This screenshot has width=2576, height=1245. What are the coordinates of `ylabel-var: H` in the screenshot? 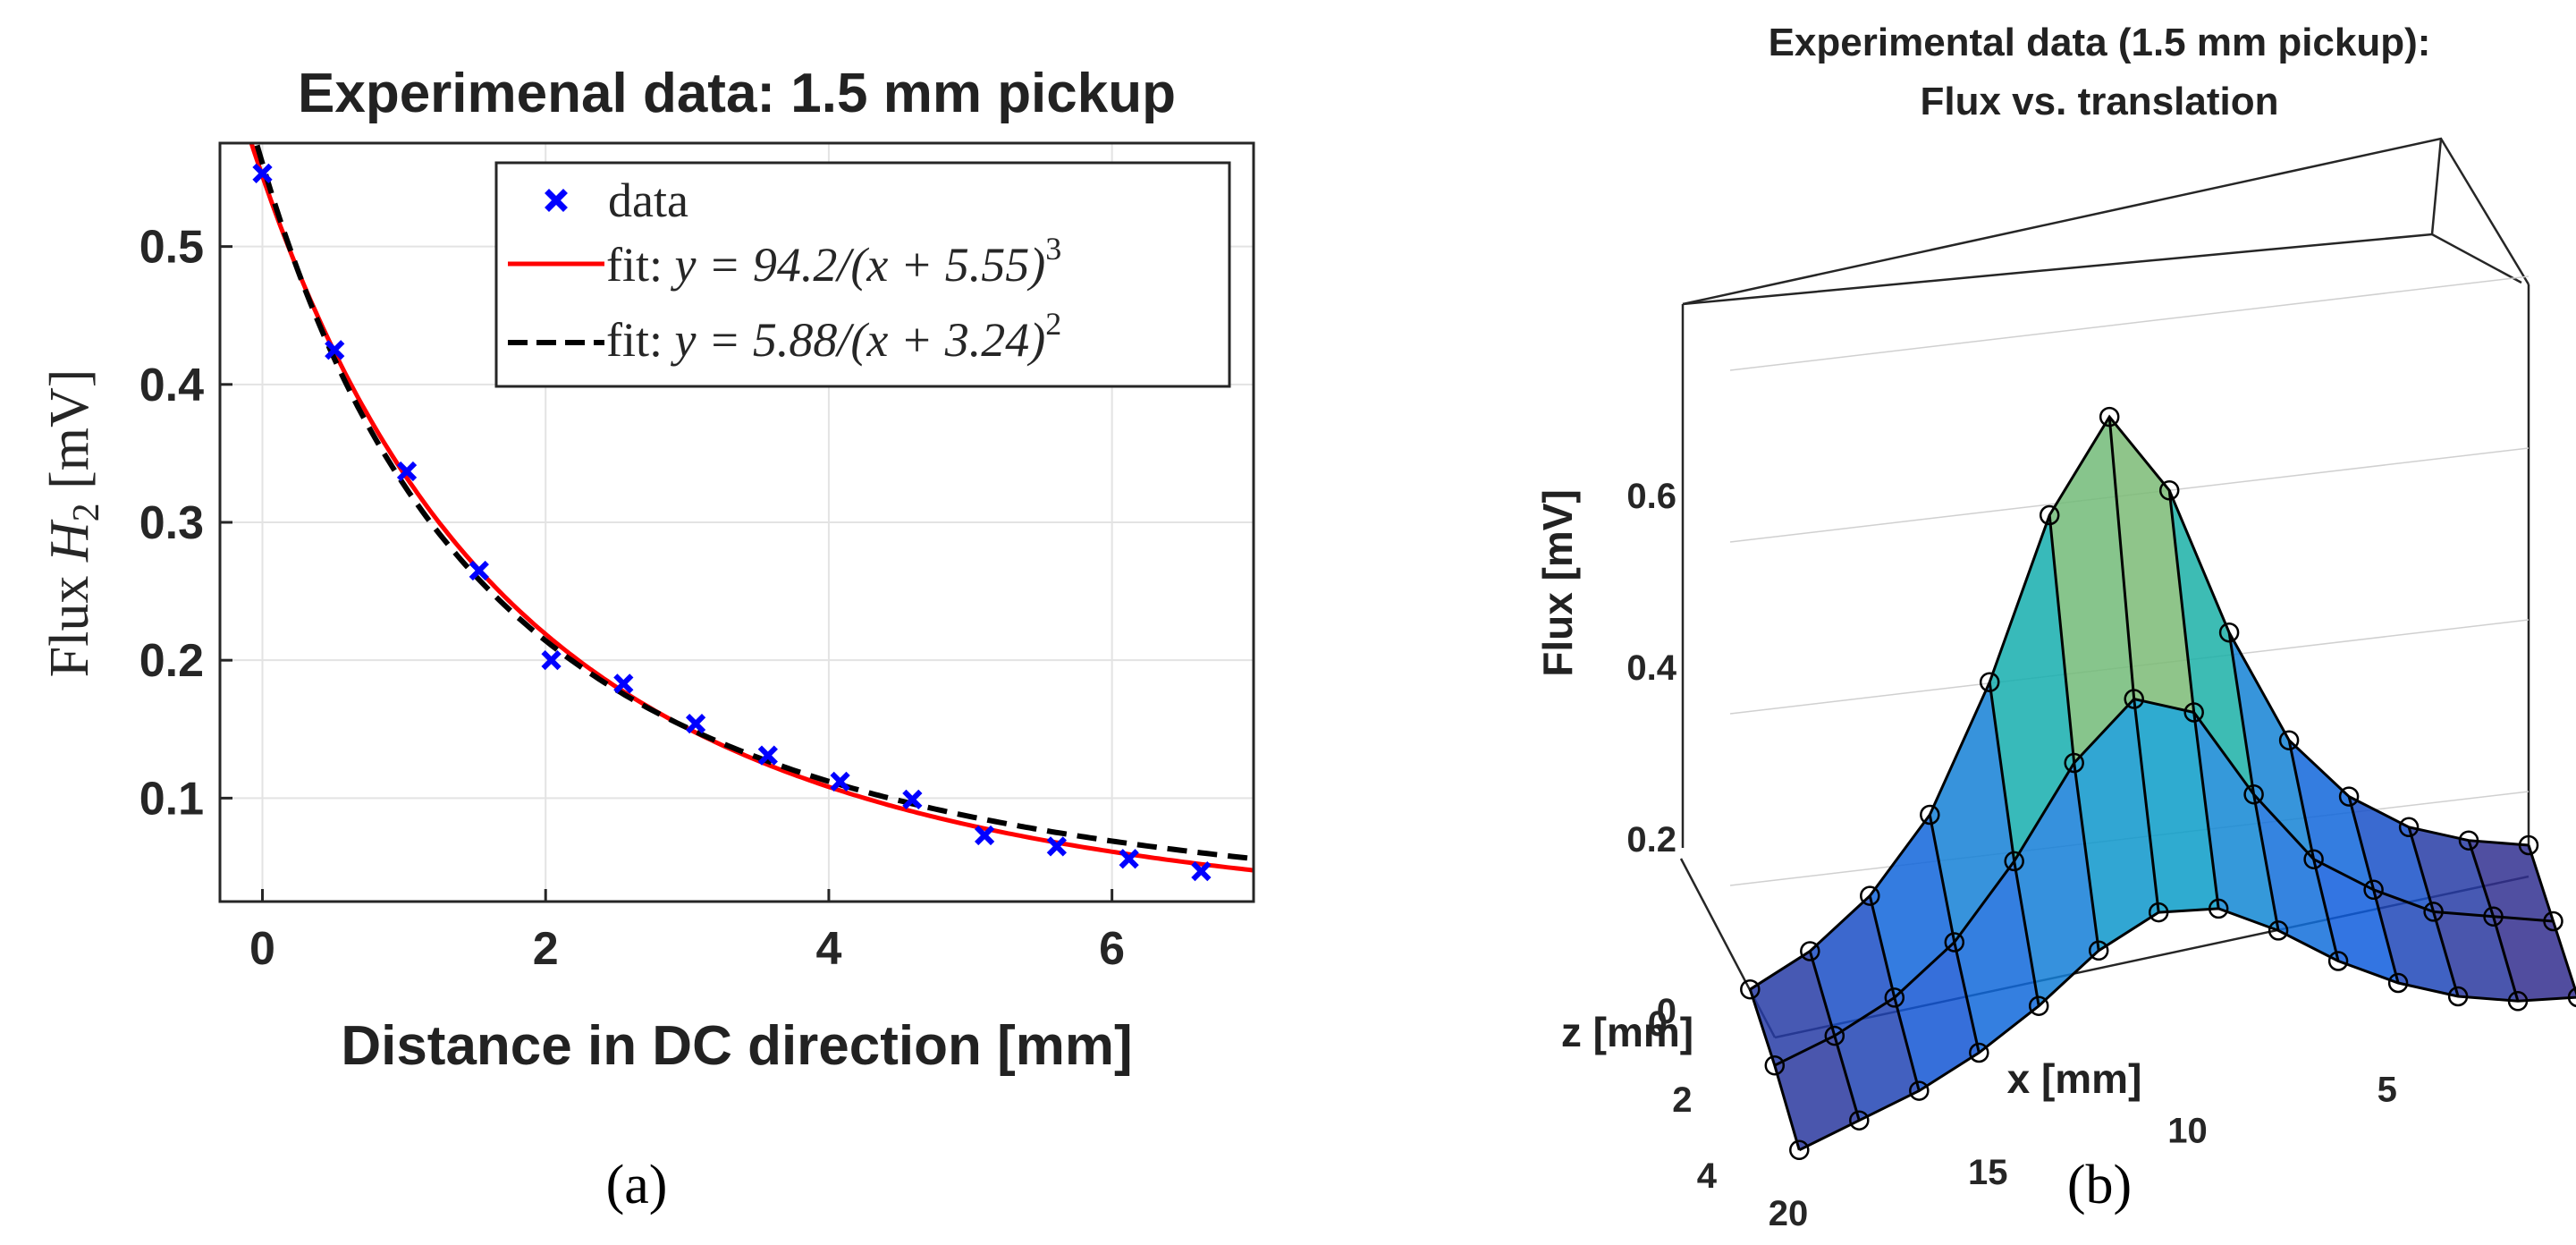 It's located at (69, 541).